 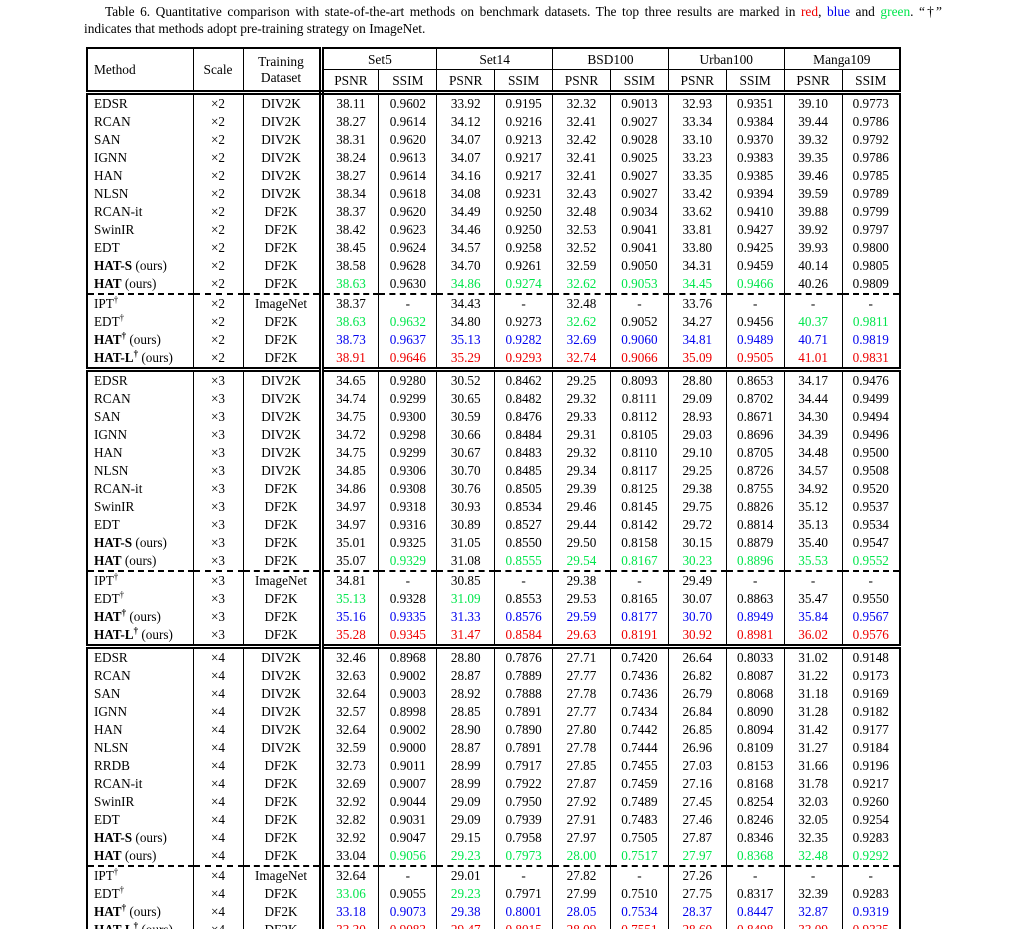 What do you see at coordinates (523, 730) in the screenshot?
I see `ssim-cell: 0.7890` at bounding box center [523, 730].